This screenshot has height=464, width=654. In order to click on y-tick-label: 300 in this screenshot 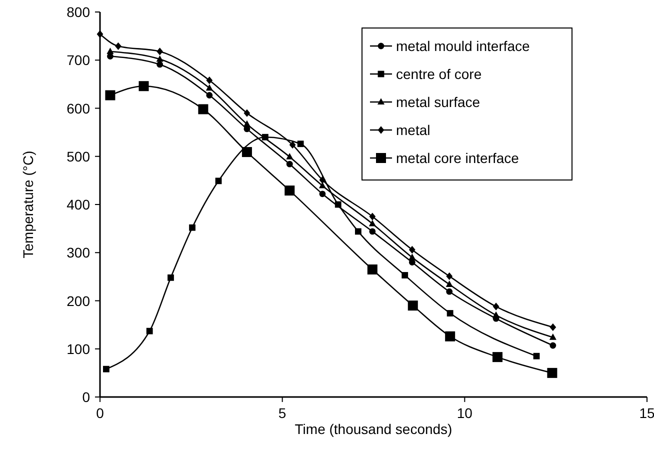, I will do `click(78, 252)`.